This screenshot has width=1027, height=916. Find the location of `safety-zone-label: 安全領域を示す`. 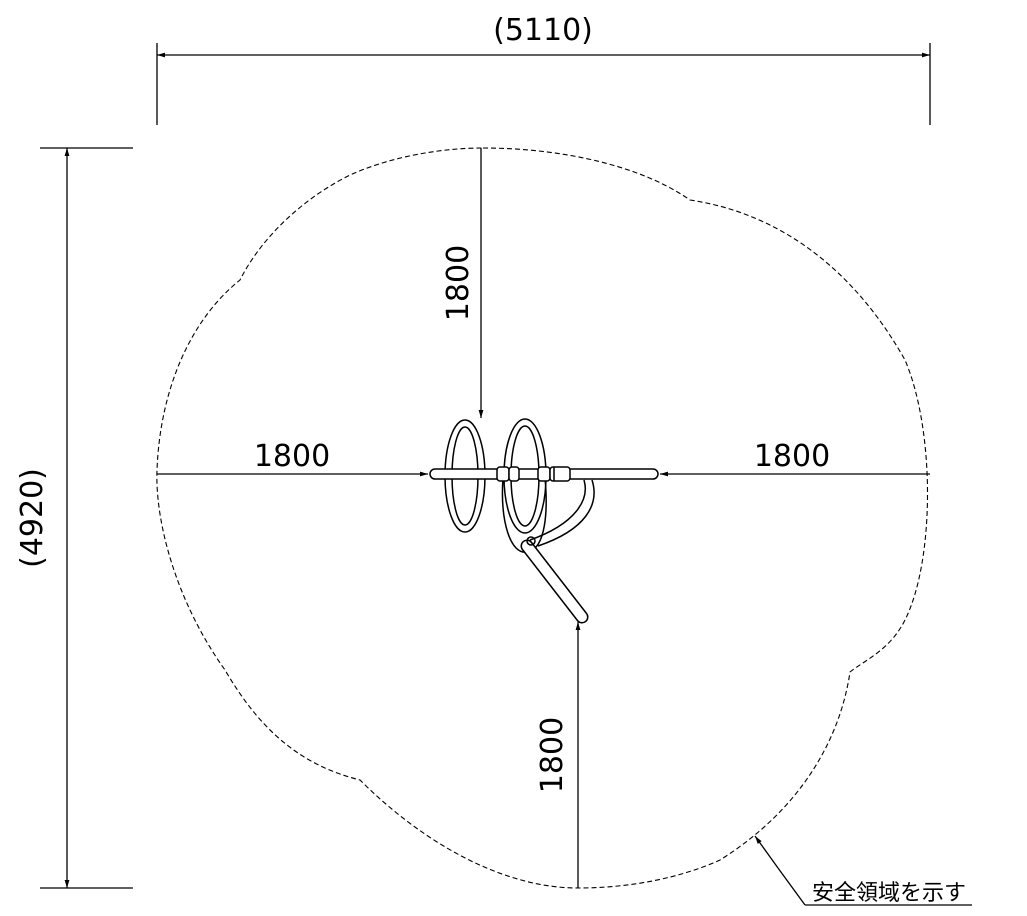

safety-zone-label: 安全領域を示す is located at coordinates (889, 893).